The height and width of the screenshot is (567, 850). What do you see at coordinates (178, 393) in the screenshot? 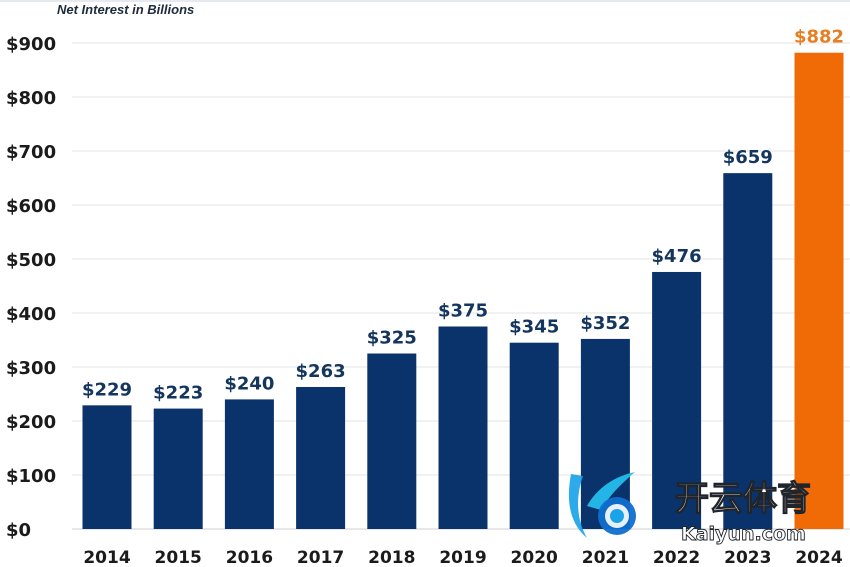
I see `value-label-2015: $223` at bounding box center [178, 393].